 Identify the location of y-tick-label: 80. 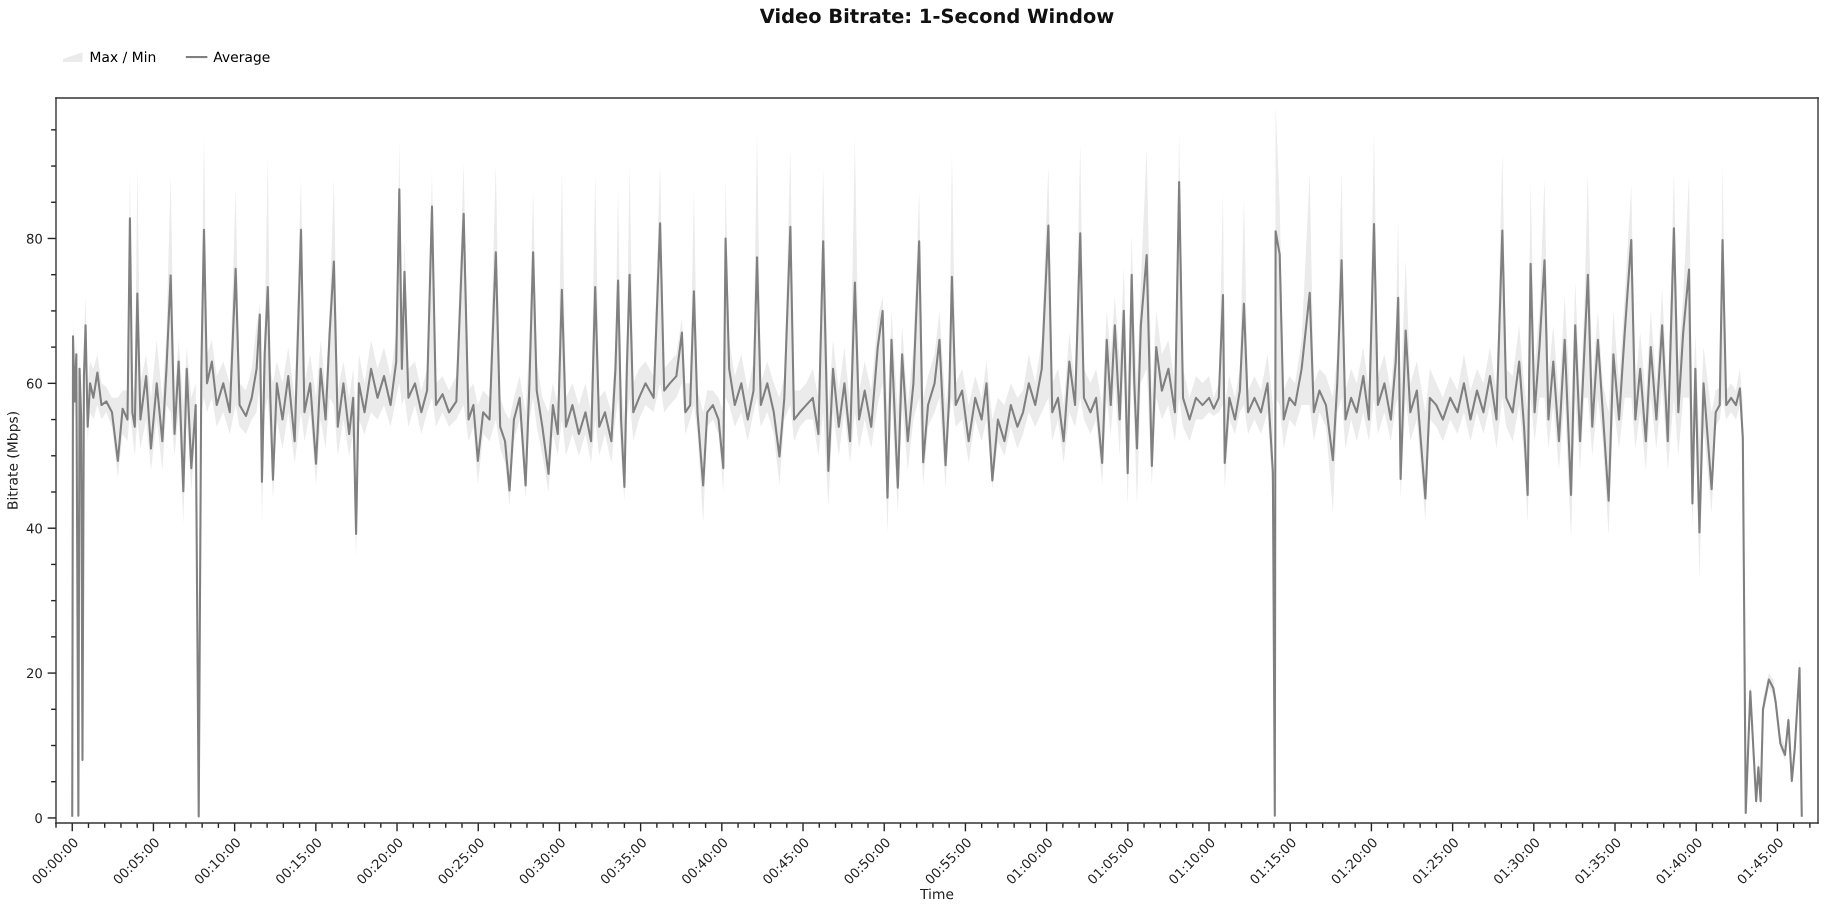
(34, 238).